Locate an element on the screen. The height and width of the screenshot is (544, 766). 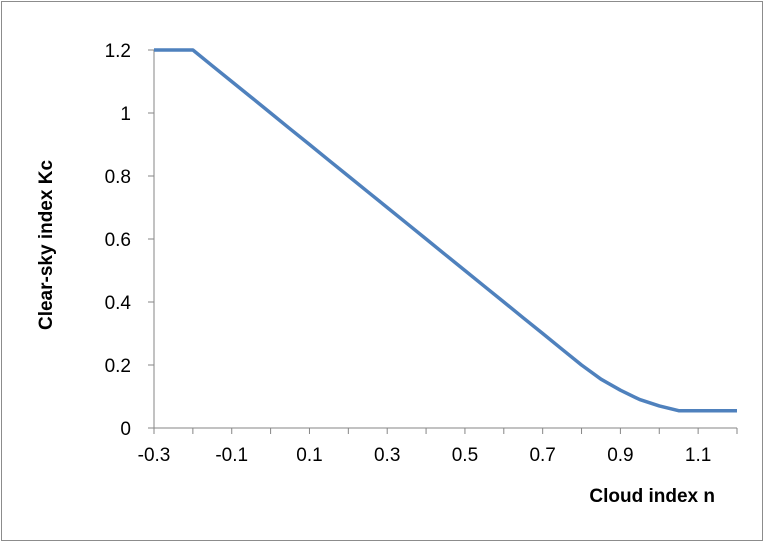
x-tick-label: 0.5 is located at coordinates (465, 455).